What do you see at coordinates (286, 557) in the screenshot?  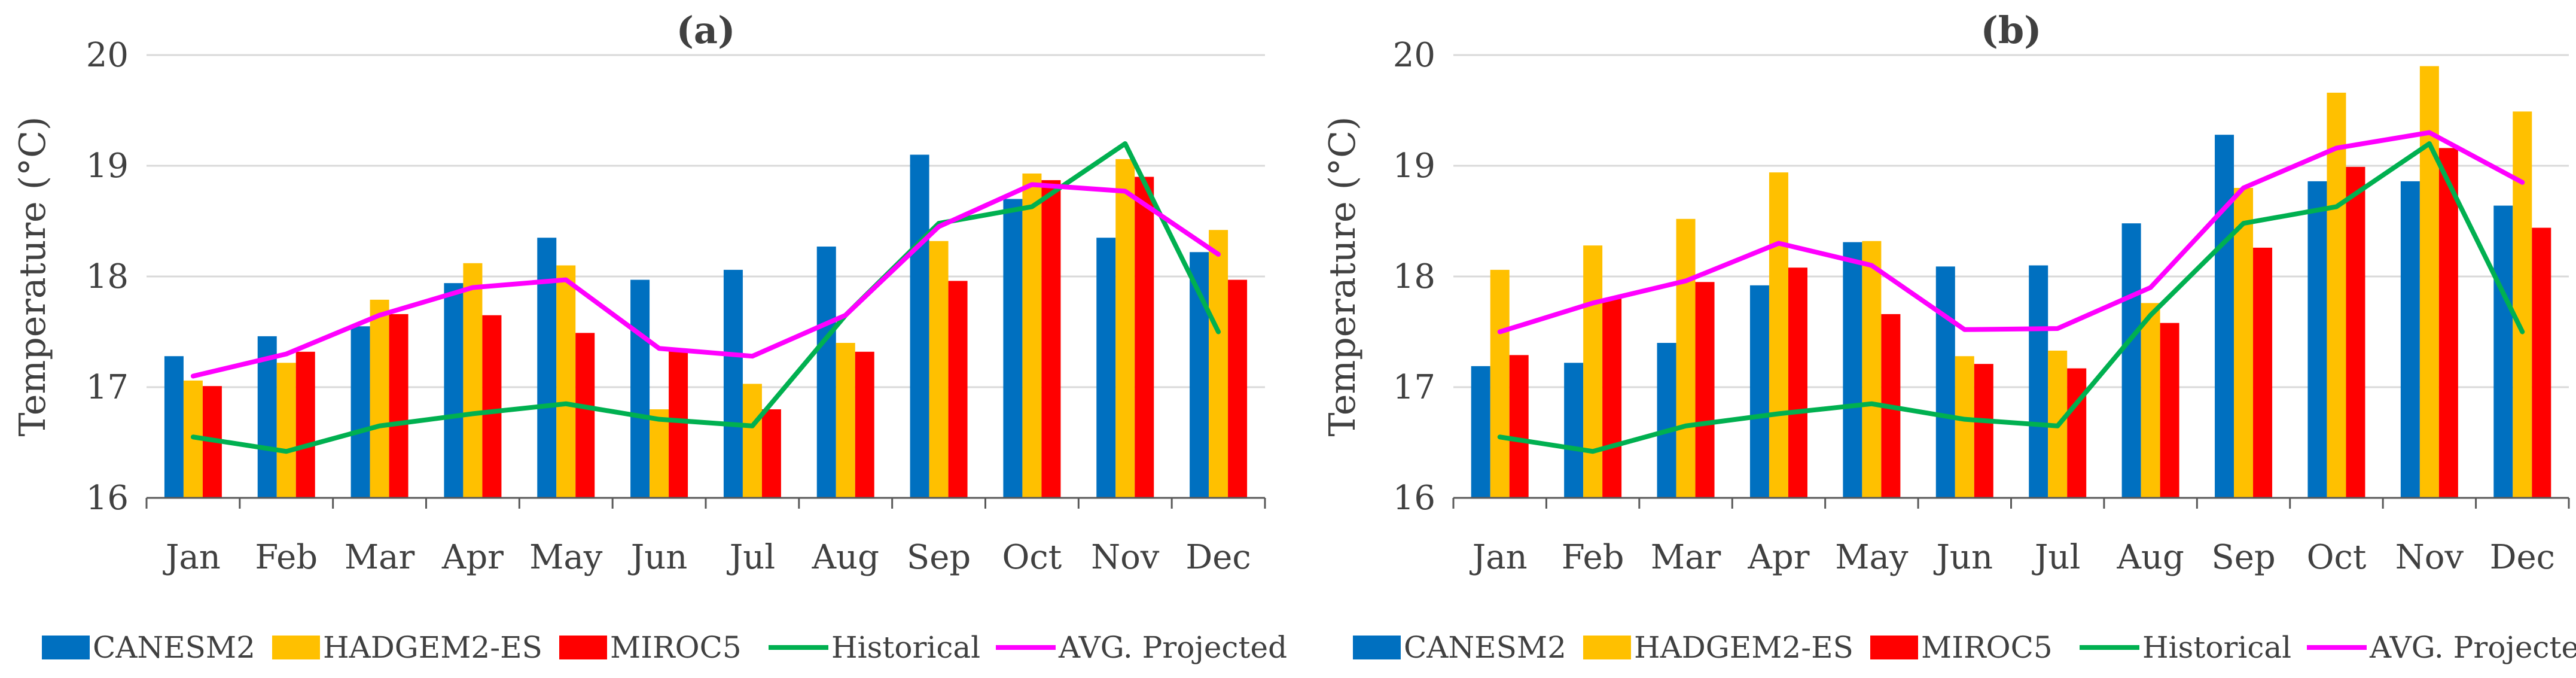 I see `x-tick-label: Feb` at bounding box center [286, 557].